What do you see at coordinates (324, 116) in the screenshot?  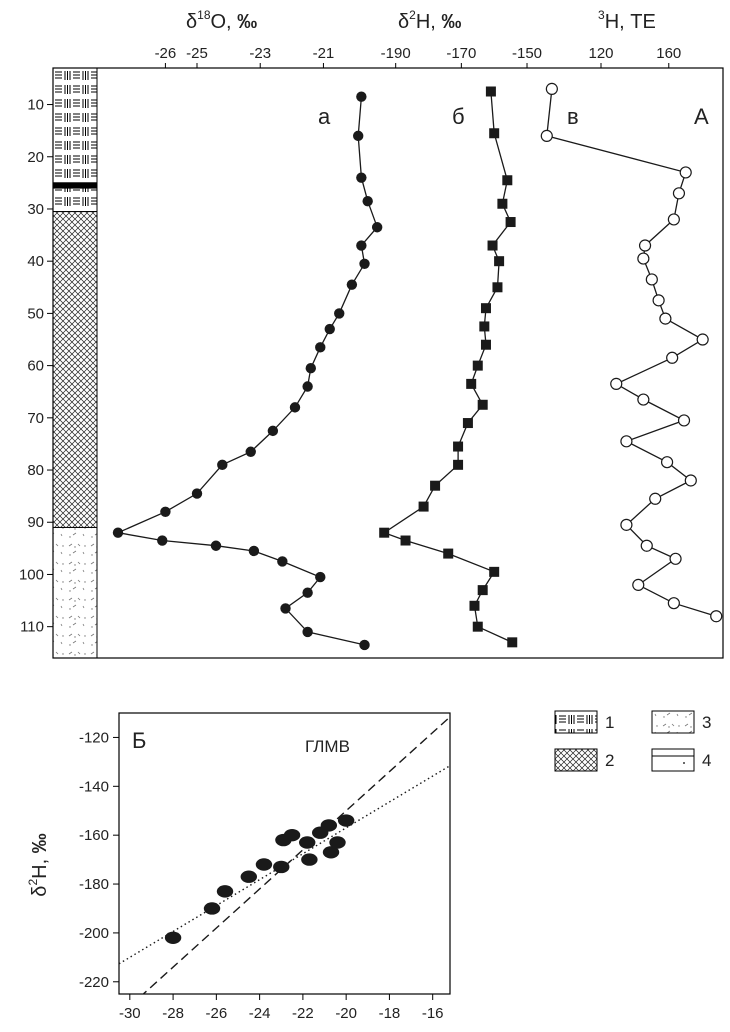 I see `label-a: а` at bounding box center [324, 116].